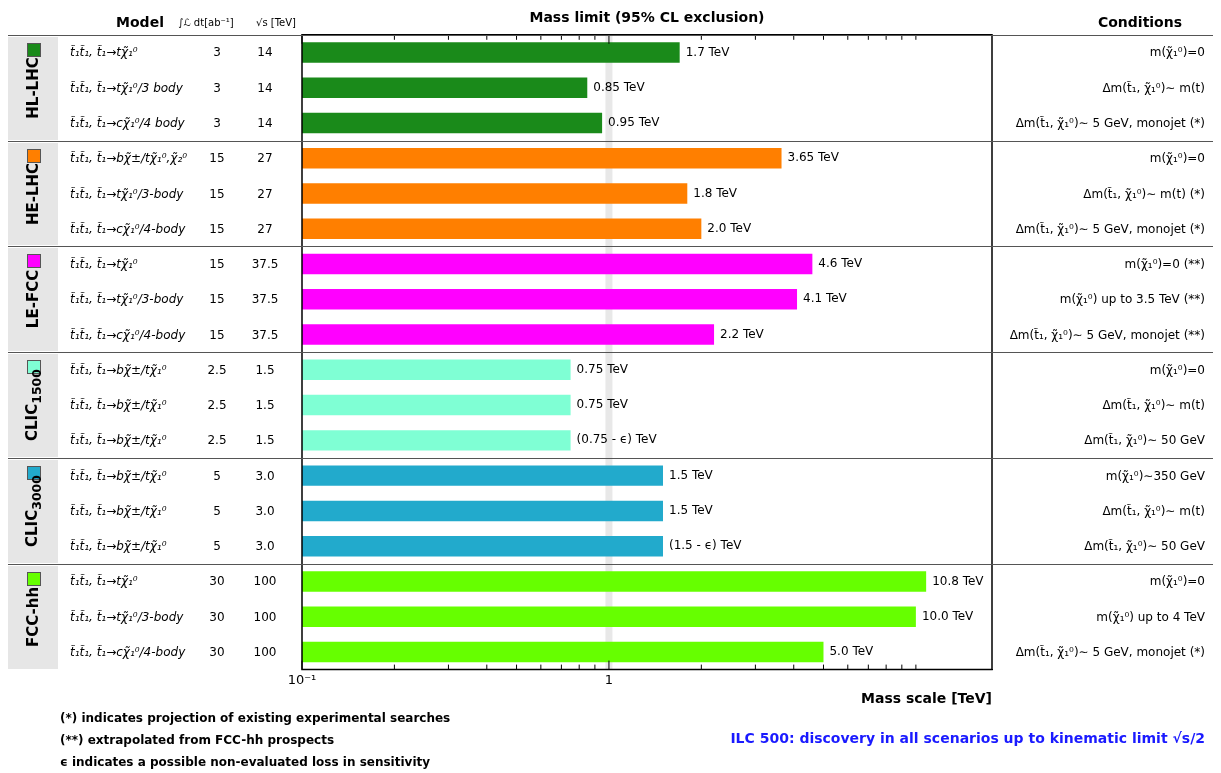  What do you see at coordinates (729, 227) in the screenshot?
I see `data-label: 2.0 TeV` at bounding box center [729, 227].